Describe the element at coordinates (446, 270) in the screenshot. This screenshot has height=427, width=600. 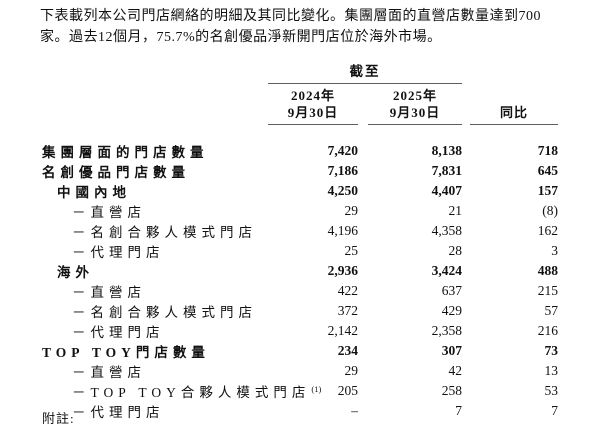
I see `value-2025: 3,424` at that location.